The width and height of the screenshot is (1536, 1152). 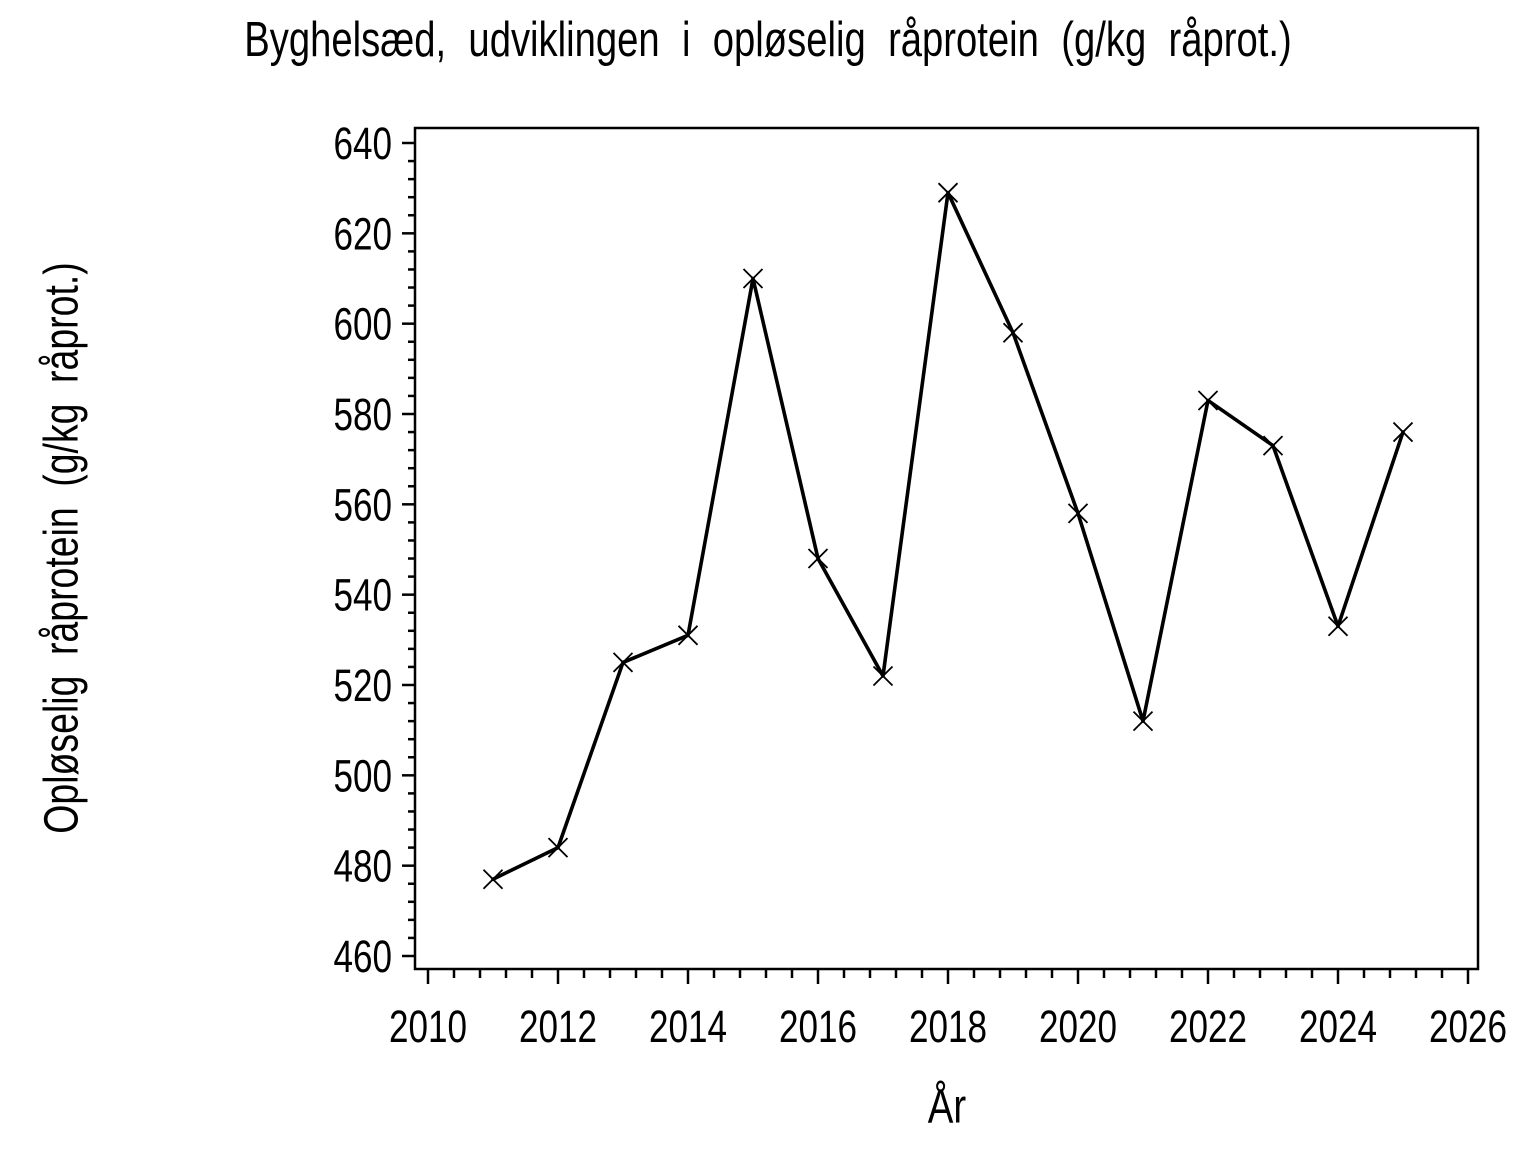 What do you see at coordinates (688, 1026) in the screenshot?
I see `x-tick-label: 2014` at bounding box center [688, 1026].